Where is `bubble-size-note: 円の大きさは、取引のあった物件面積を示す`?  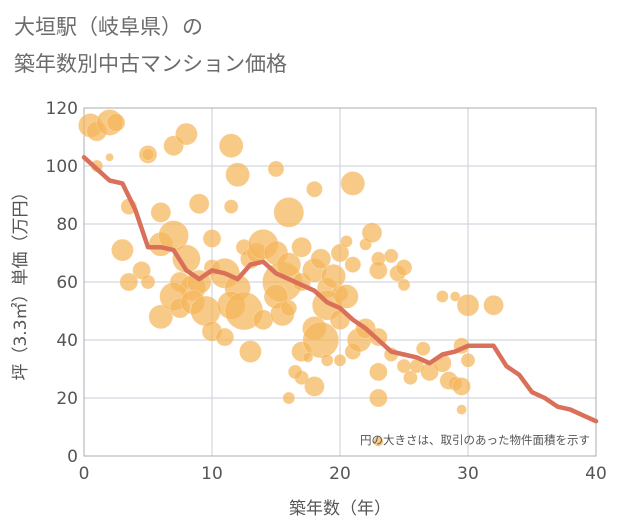
bubble-size-note: 円の大きさは、取引のあった物件面積を示す is located at coordinates (475, 440).